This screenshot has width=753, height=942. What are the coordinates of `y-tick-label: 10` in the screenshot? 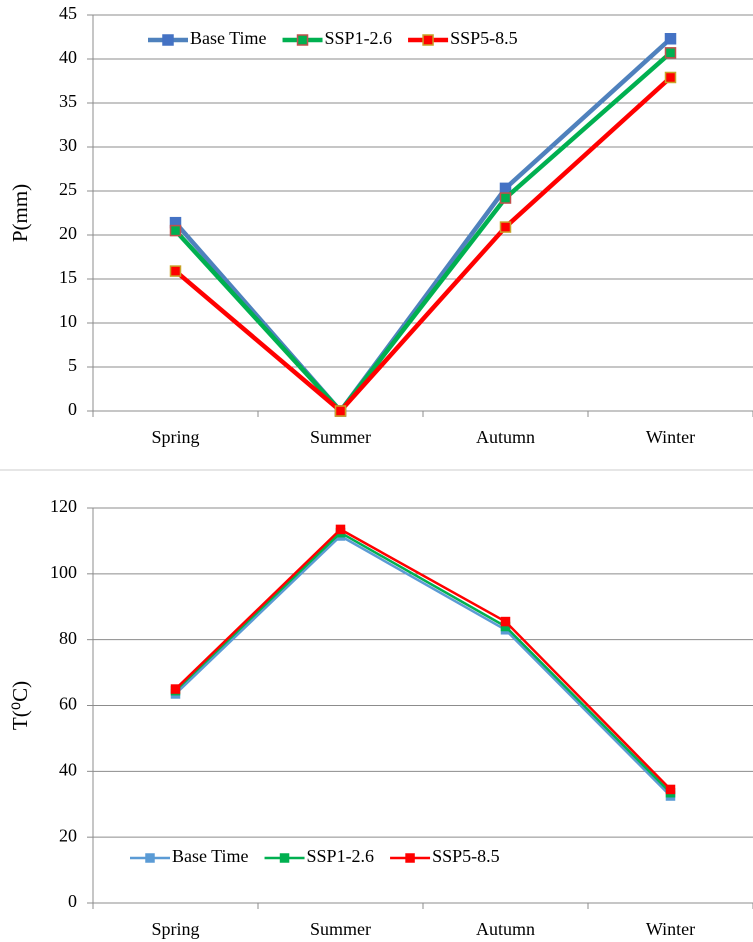 It's located at (68, 321).